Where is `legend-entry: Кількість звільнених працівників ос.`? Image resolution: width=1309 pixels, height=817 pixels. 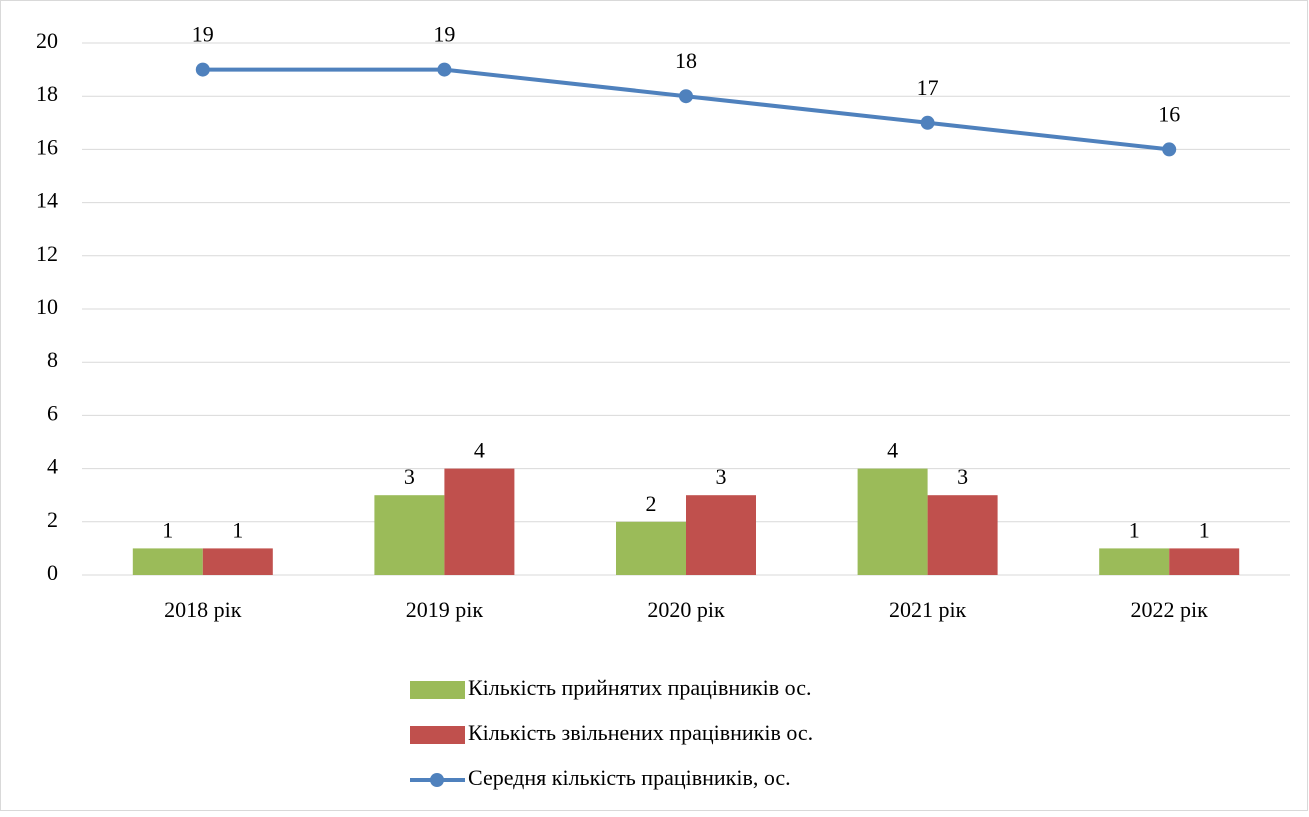 legend-entry: Кількість звільнених працівників ос. is located at coordinates (611, 732).